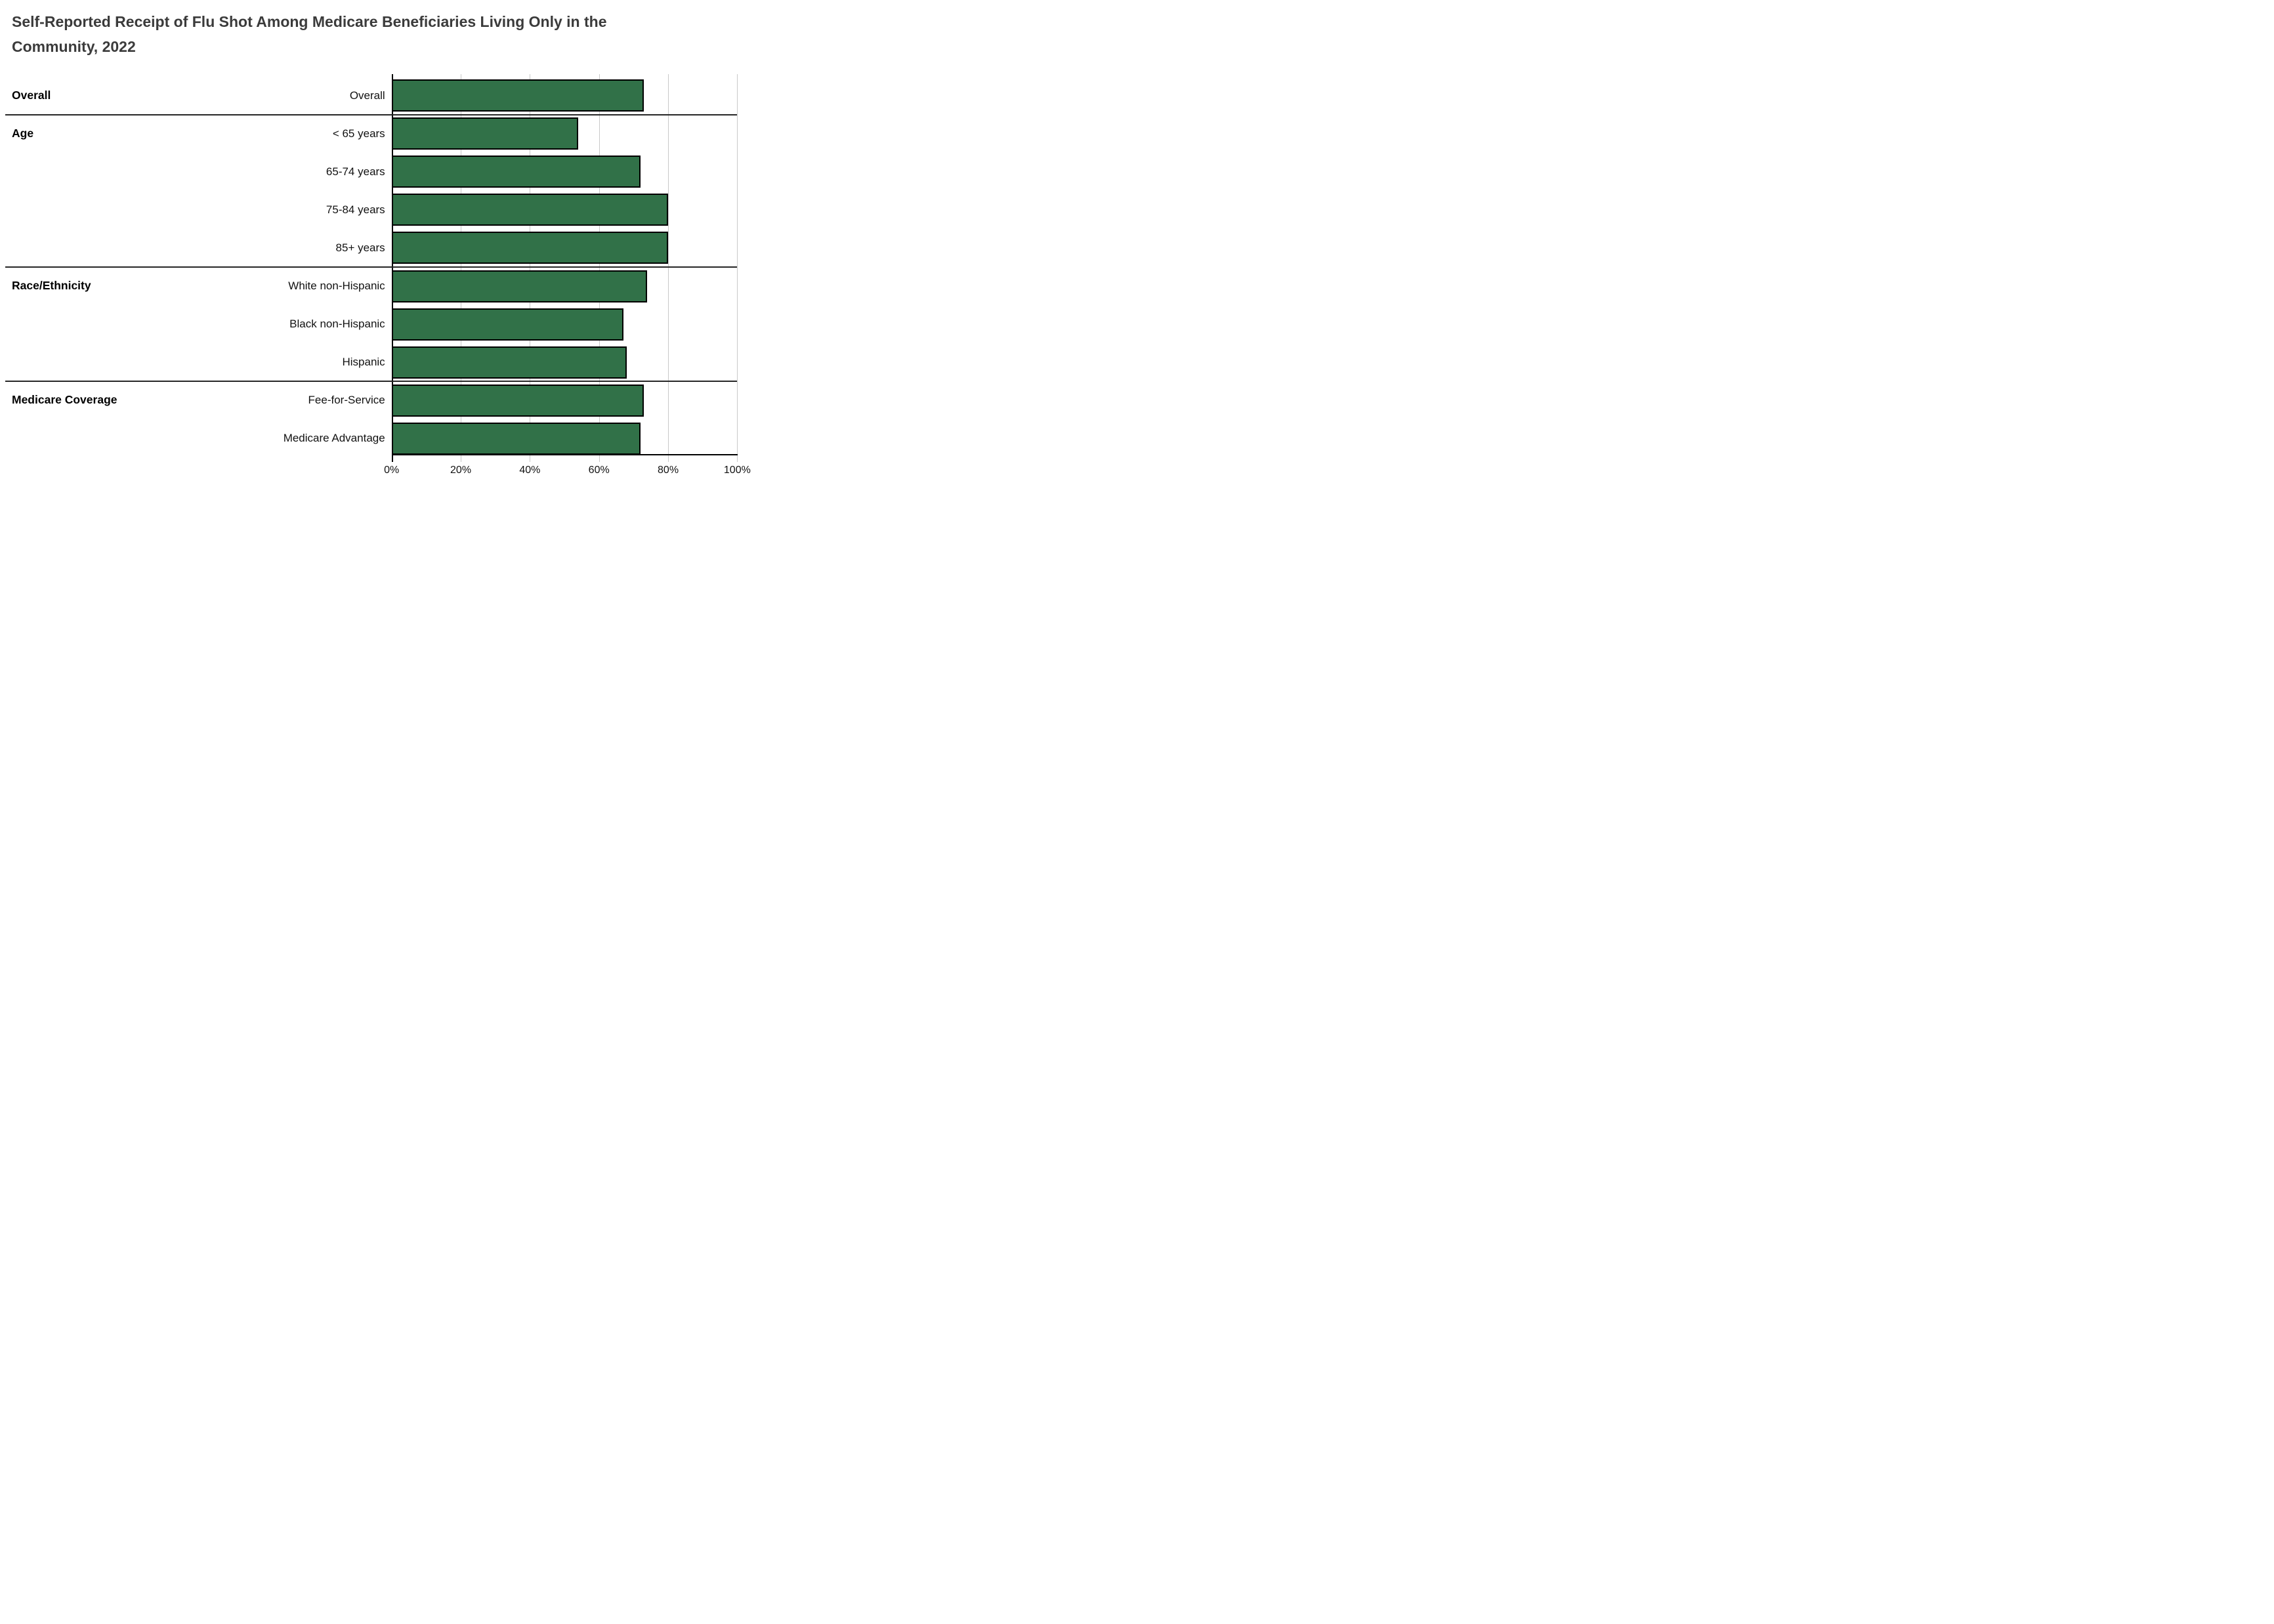  What do you see at coordinates (346, 400) in the screenshot?
I see `row-label: Fee-for-Service` at bounding box center [346, 400].